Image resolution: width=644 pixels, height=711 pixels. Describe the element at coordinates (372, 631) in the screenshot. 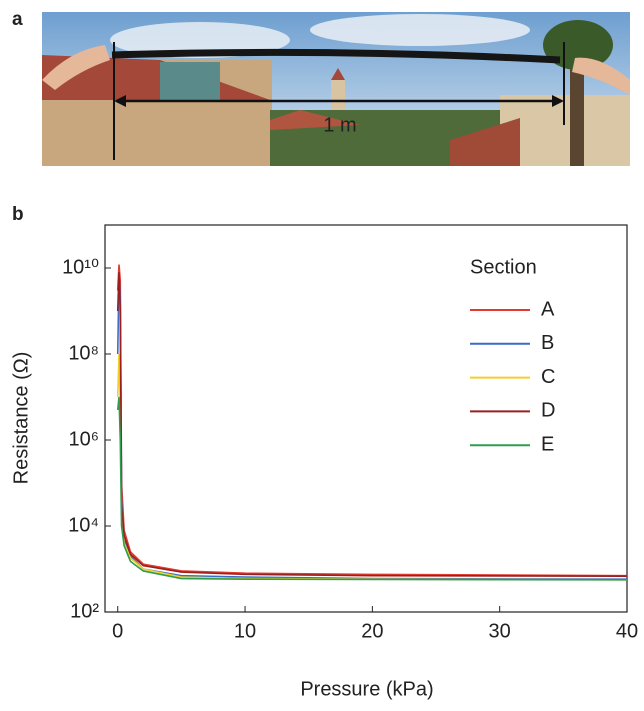

I see `x-tick-label: 20` at that location.